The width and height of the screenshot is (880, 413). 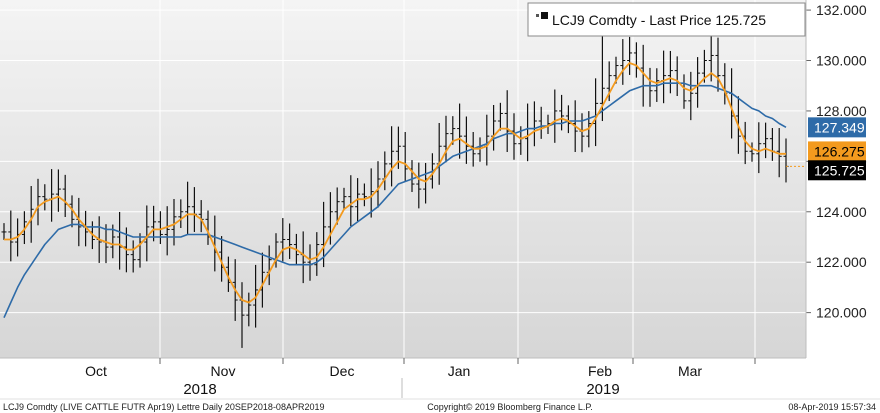 What do you see at coordinates (841, 61) in the screenshot?
I see `y-tick-label: 130.000` at bounding box center [841, 61].